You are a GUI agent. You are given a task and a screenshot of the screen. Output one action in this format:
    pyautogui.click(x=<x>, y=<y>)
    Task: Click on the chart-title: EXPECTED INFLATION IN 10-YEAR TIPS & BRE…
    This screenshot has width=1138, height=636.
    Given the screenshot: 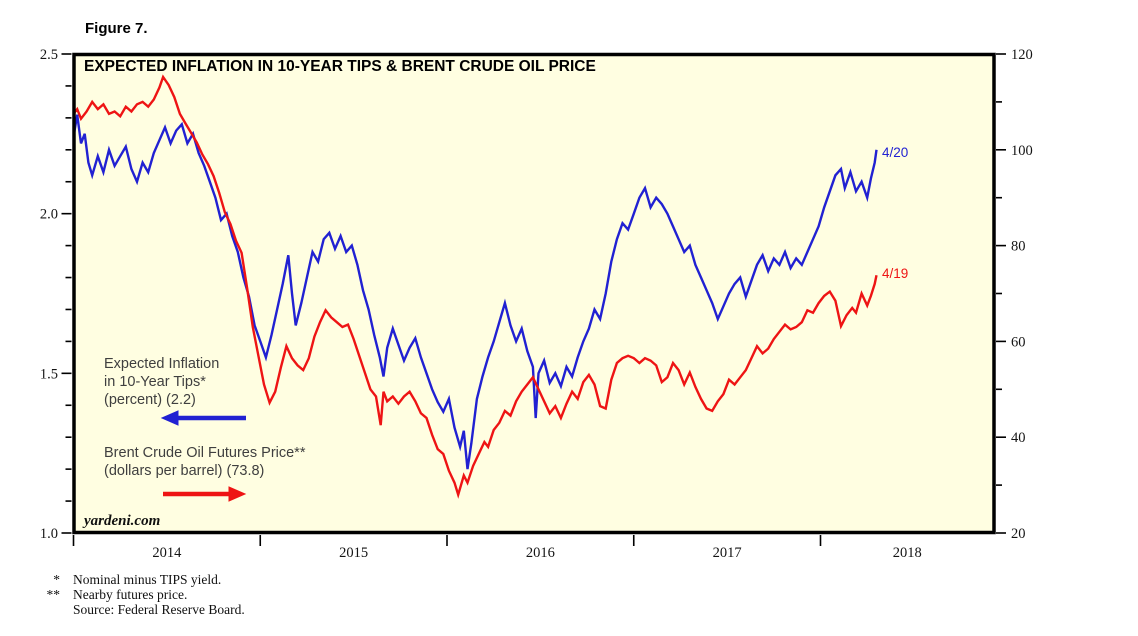 What is the action you would take?
    pyautogui.click(x=340, y=66)
    